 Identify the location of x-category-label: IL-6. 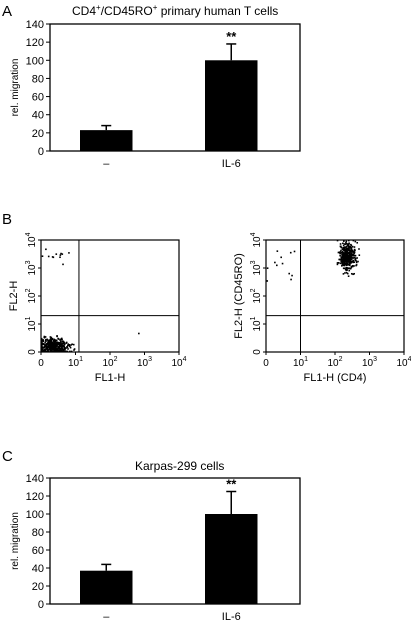
(231, 616).